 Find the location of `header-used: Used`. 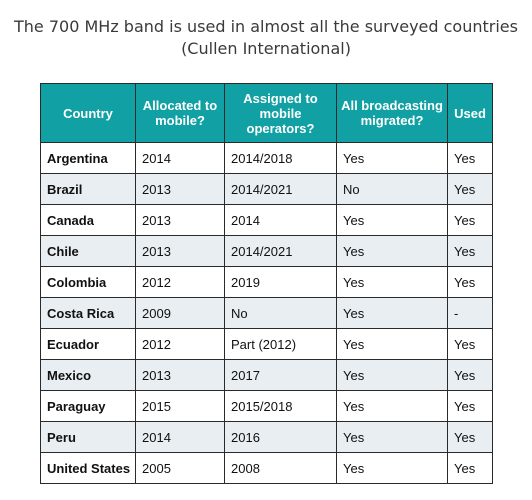

header-used: Used is located at coordinates (470, 113).